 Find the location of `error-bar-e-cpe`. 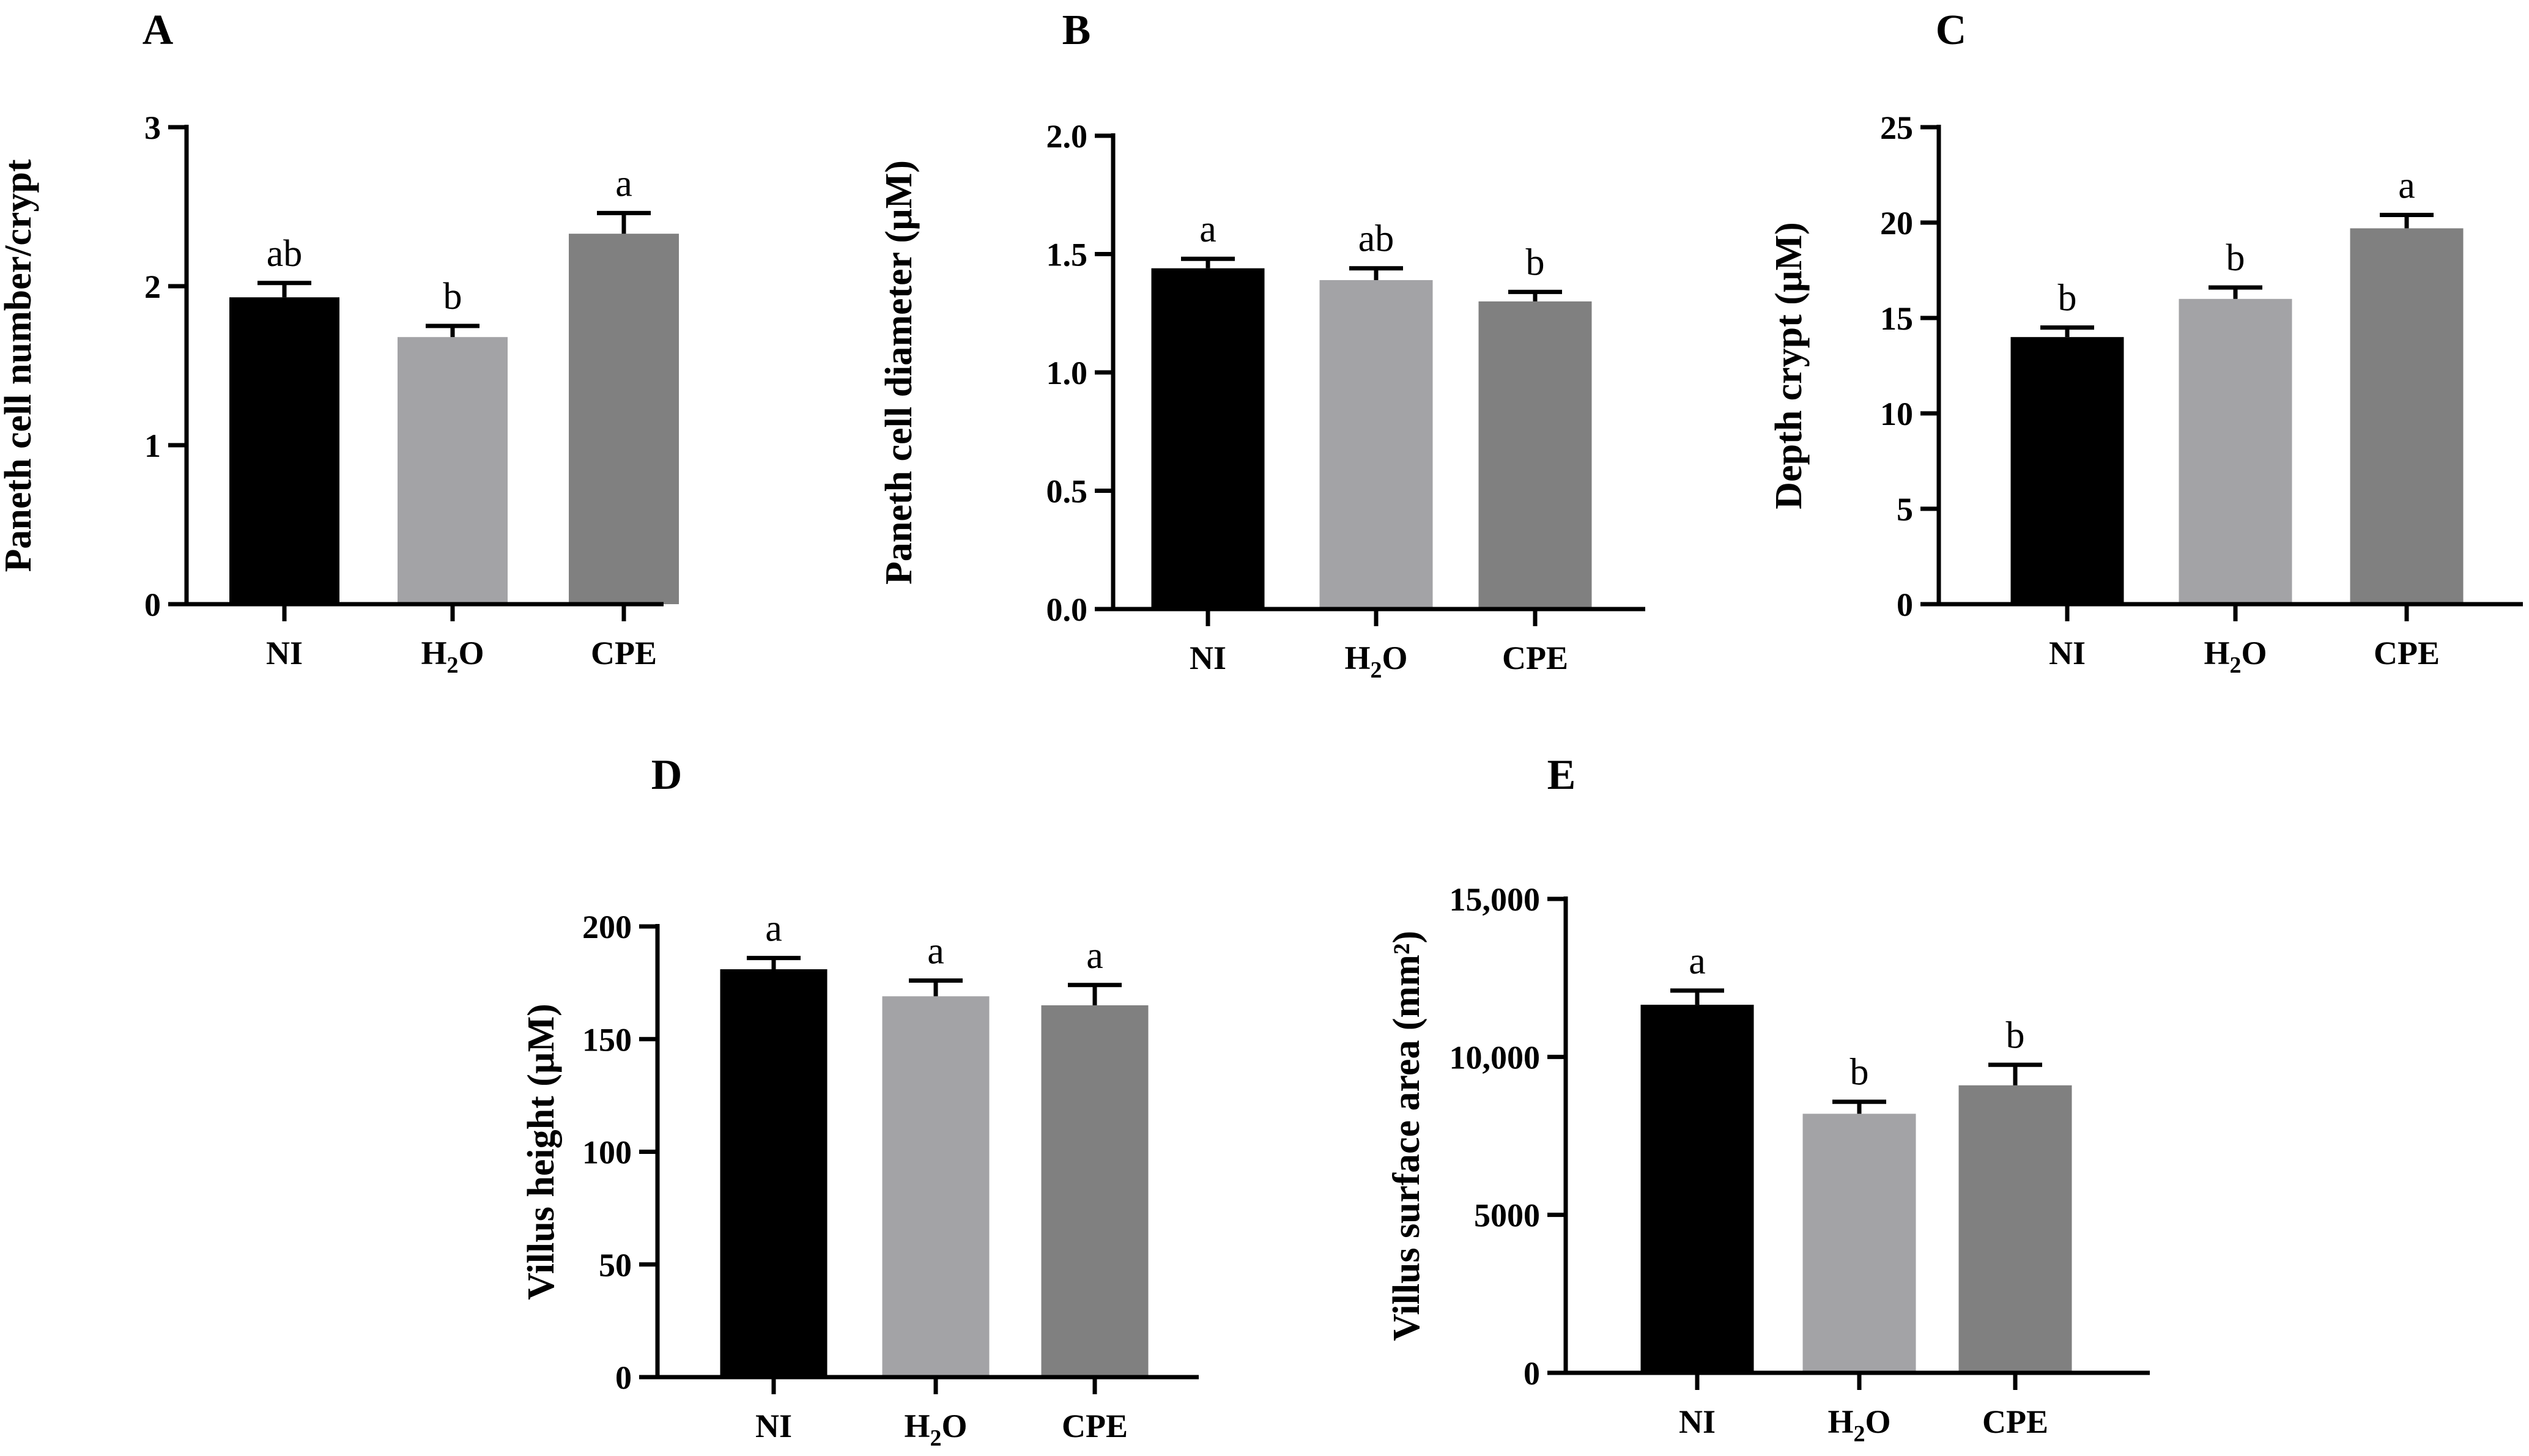

error-bar-e-cpe is located at coordinates (2015, 1073).